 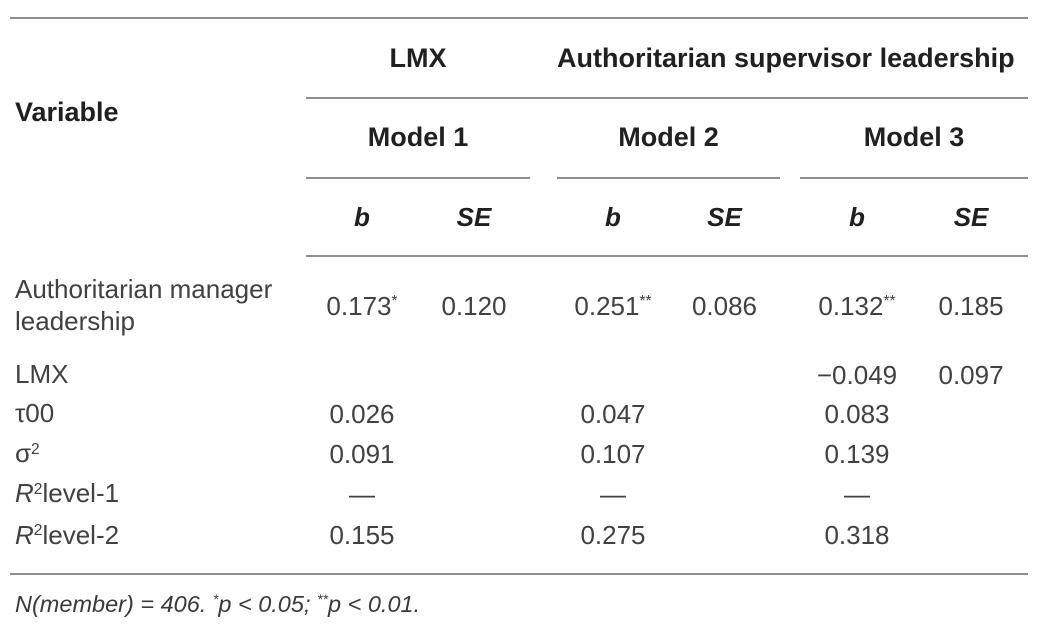 What do you see at coordinates (971, 306) in the screenshot?
I see `cell-m3-se: 0.185` at bounding box center [971, 306].